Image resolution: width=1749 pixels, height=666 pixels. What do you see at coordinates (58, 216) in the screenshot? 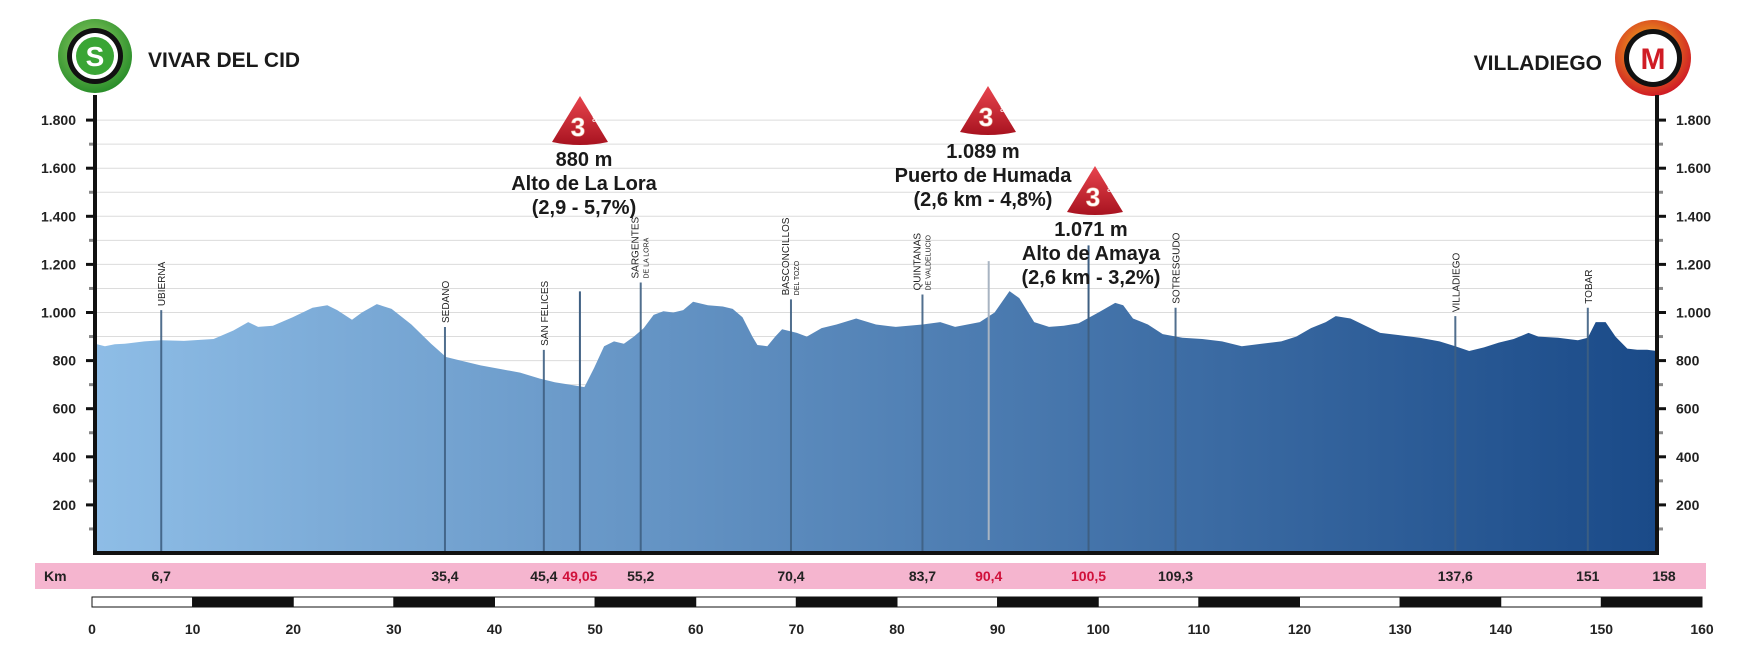
I see `y-tick-label-left: 1.400` at bounding box center [58, 216].